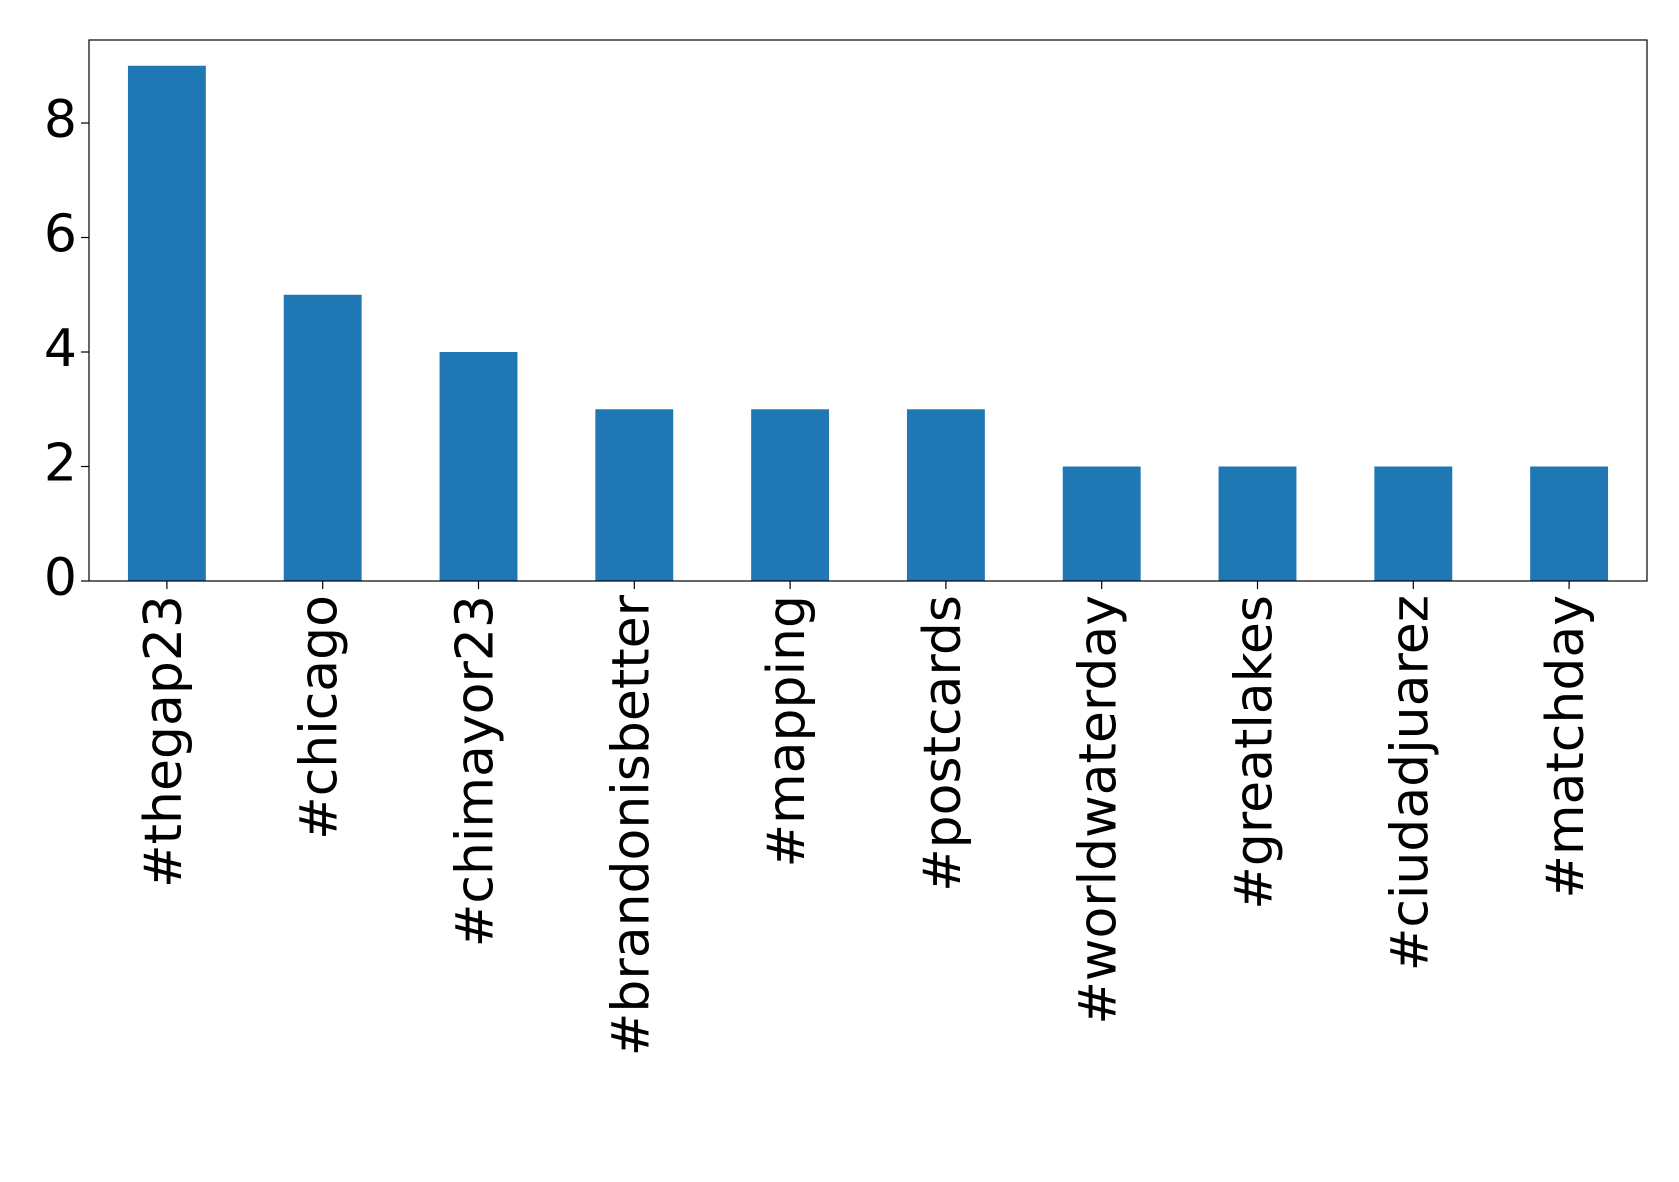 This screenshot has width=1679, height=1182. Describe the element at coordinates (1566, 747) in the screenshot. I see `x-tick-label: #matchday` at that location.